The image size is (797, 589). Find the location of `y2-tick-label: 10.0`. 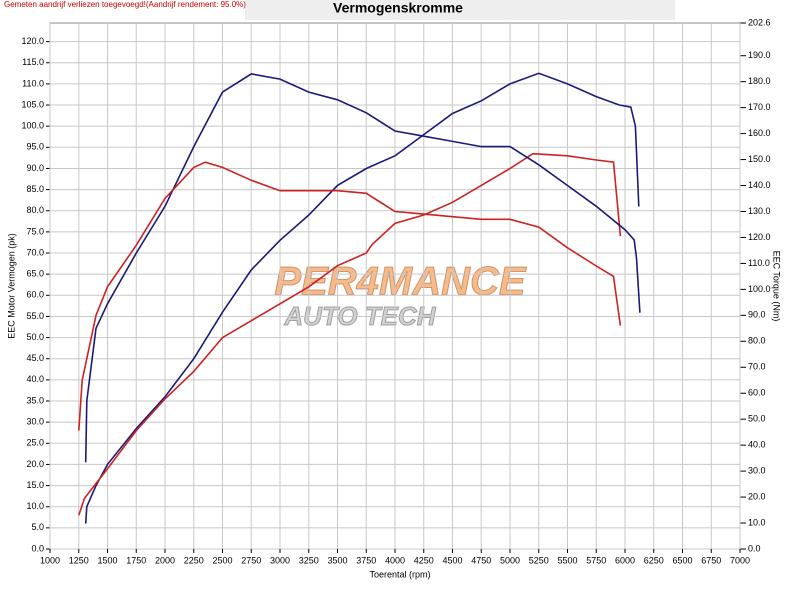

y2-tick-label: 10.0 is located at coordinates (757, 522).